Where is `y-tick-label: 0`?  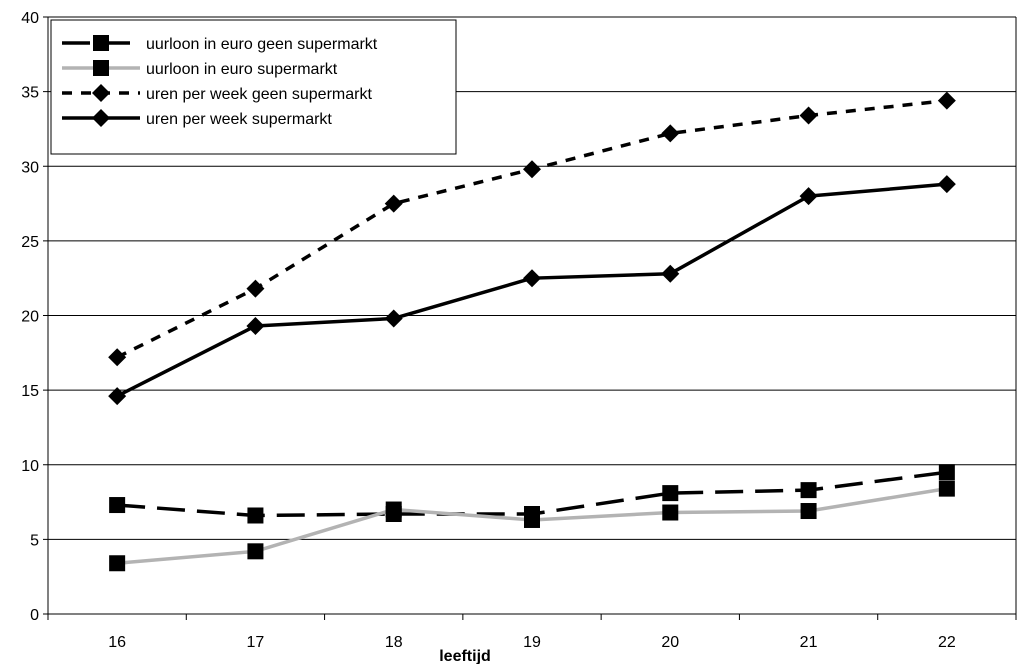
y-tick-label: 0 is located at coordinates (34, 615).